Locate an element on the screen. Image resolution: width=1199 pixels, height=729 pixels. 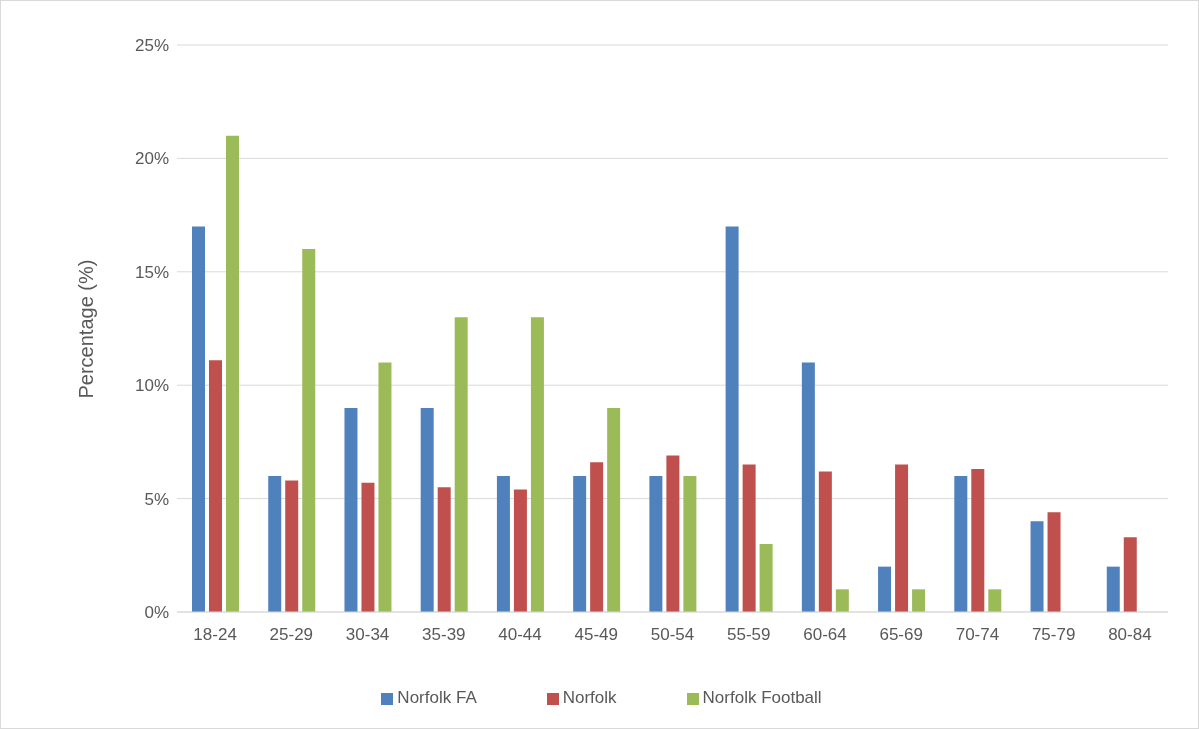
x-tick-label: 18-24 is located at coordinates (215, 635).